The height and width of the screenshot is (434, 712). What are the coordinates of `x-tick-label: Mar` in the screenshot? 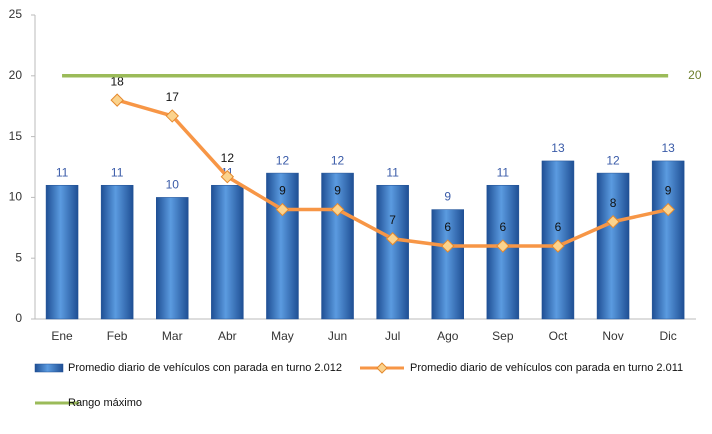 It's located at (172, 336).